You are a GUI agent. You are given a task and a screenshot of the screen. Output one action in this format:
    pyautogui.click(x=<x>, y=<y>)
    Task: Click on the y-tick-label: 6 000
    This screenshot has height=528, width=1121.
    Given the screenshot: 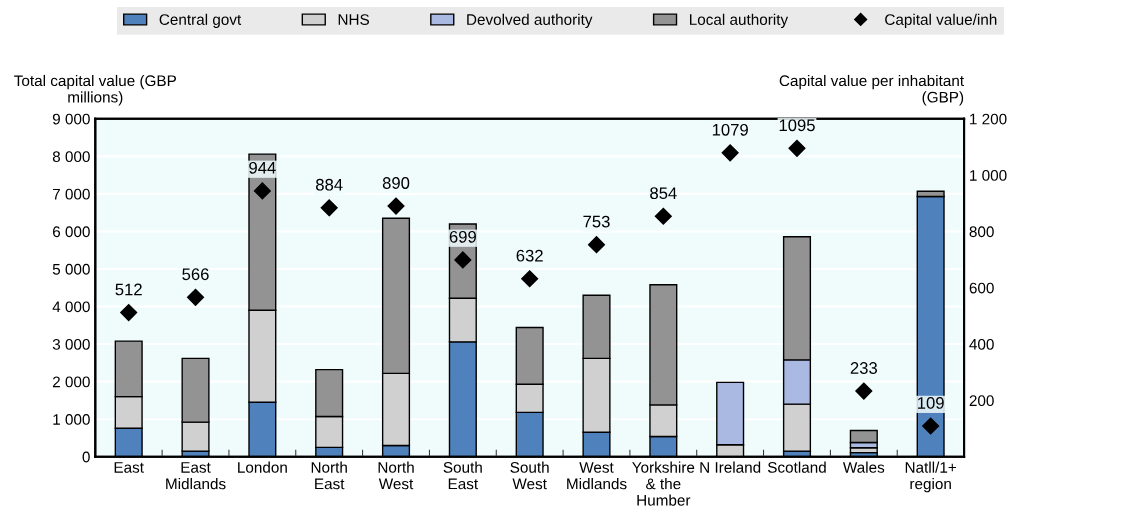 What is the action you would take?
    pyautogui.click(x=71, y=232)
    